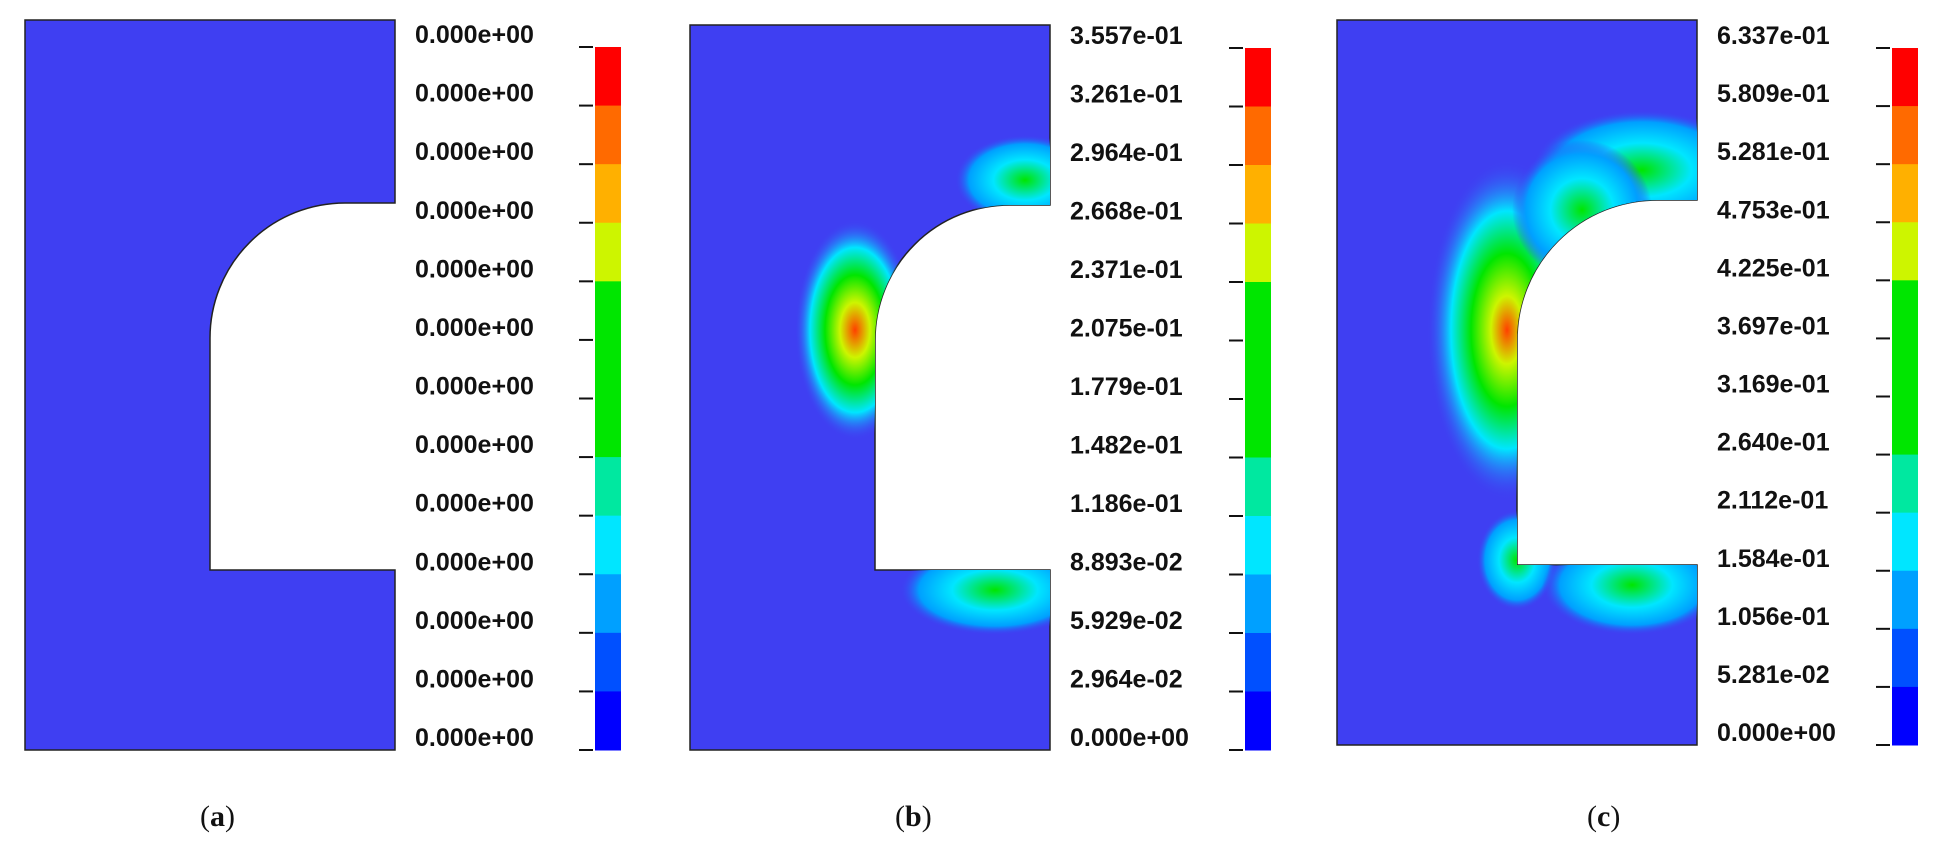 This screenshot has height=856, width=1937. I want to click on colorbar-tick-label: 6.337e-01, so click(1773, 36).